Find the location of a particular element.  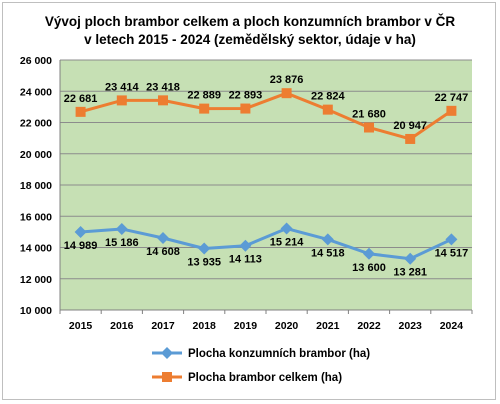

x-tick-label: 2024 is located at coordinates (452, 326).